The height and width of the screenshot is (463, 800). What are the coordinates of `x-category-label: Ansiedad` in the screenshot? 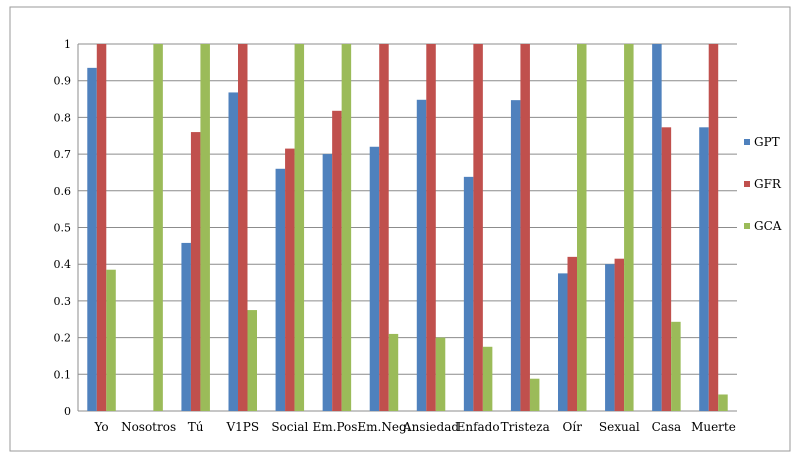 It's located at (430, 427).